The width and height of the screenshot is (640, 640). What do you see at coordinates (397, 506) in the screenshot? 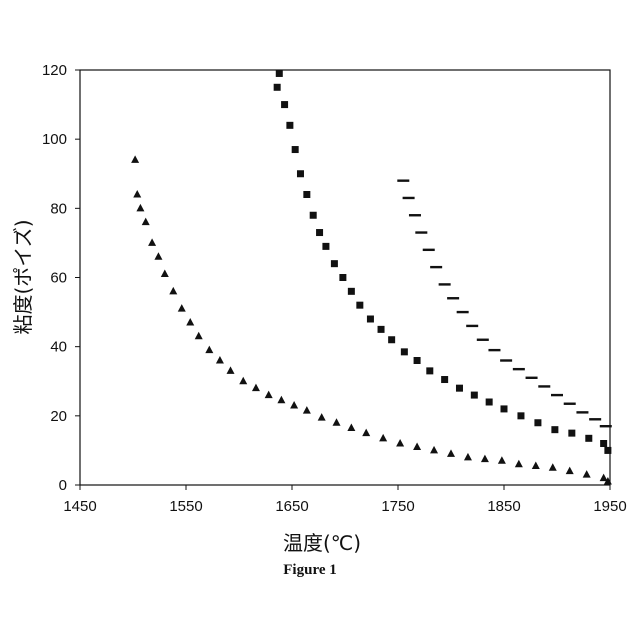
I see `x-tick-label: 1750` at bounding box center [397, 506].